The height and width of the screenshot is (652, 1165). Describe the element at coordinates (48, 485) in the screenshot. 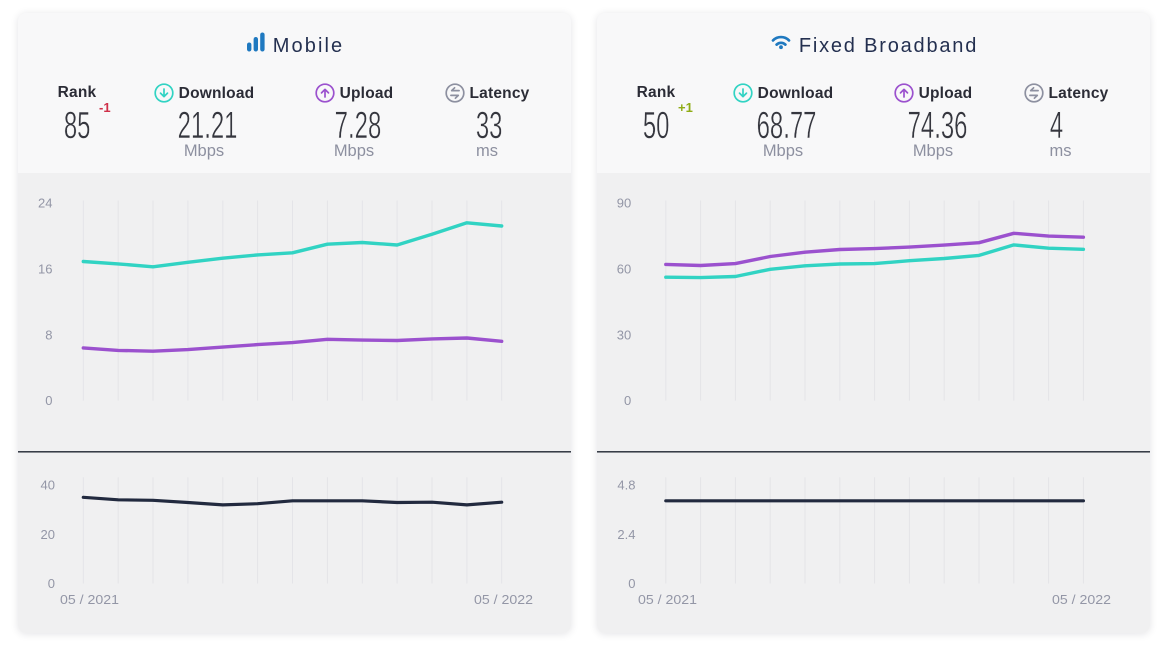

I see `svg-text: 40` at that location.